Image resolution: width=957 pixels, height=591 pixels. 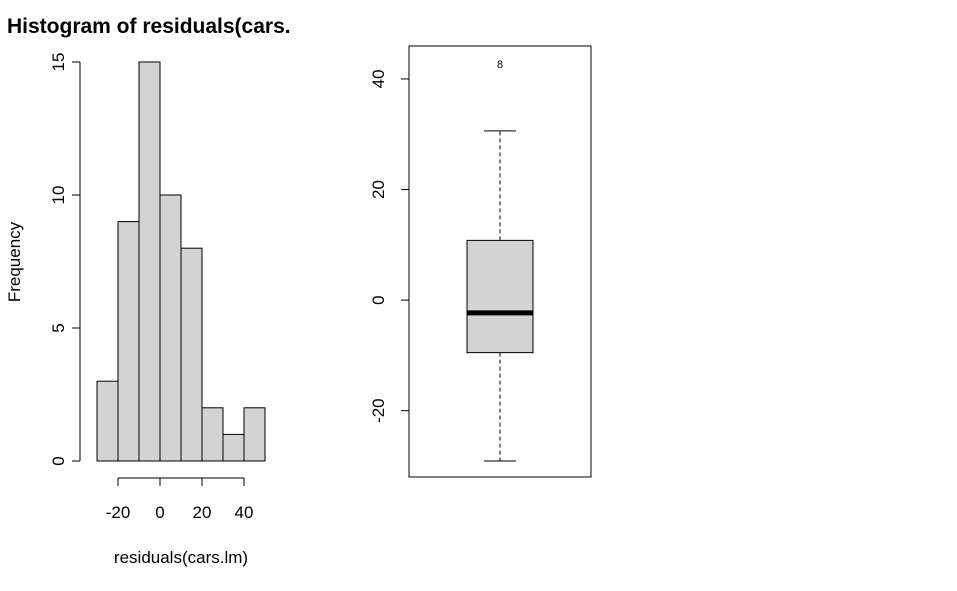 I want to click on boxplot-y-tick-label: 20, so click(x=378, y=189).